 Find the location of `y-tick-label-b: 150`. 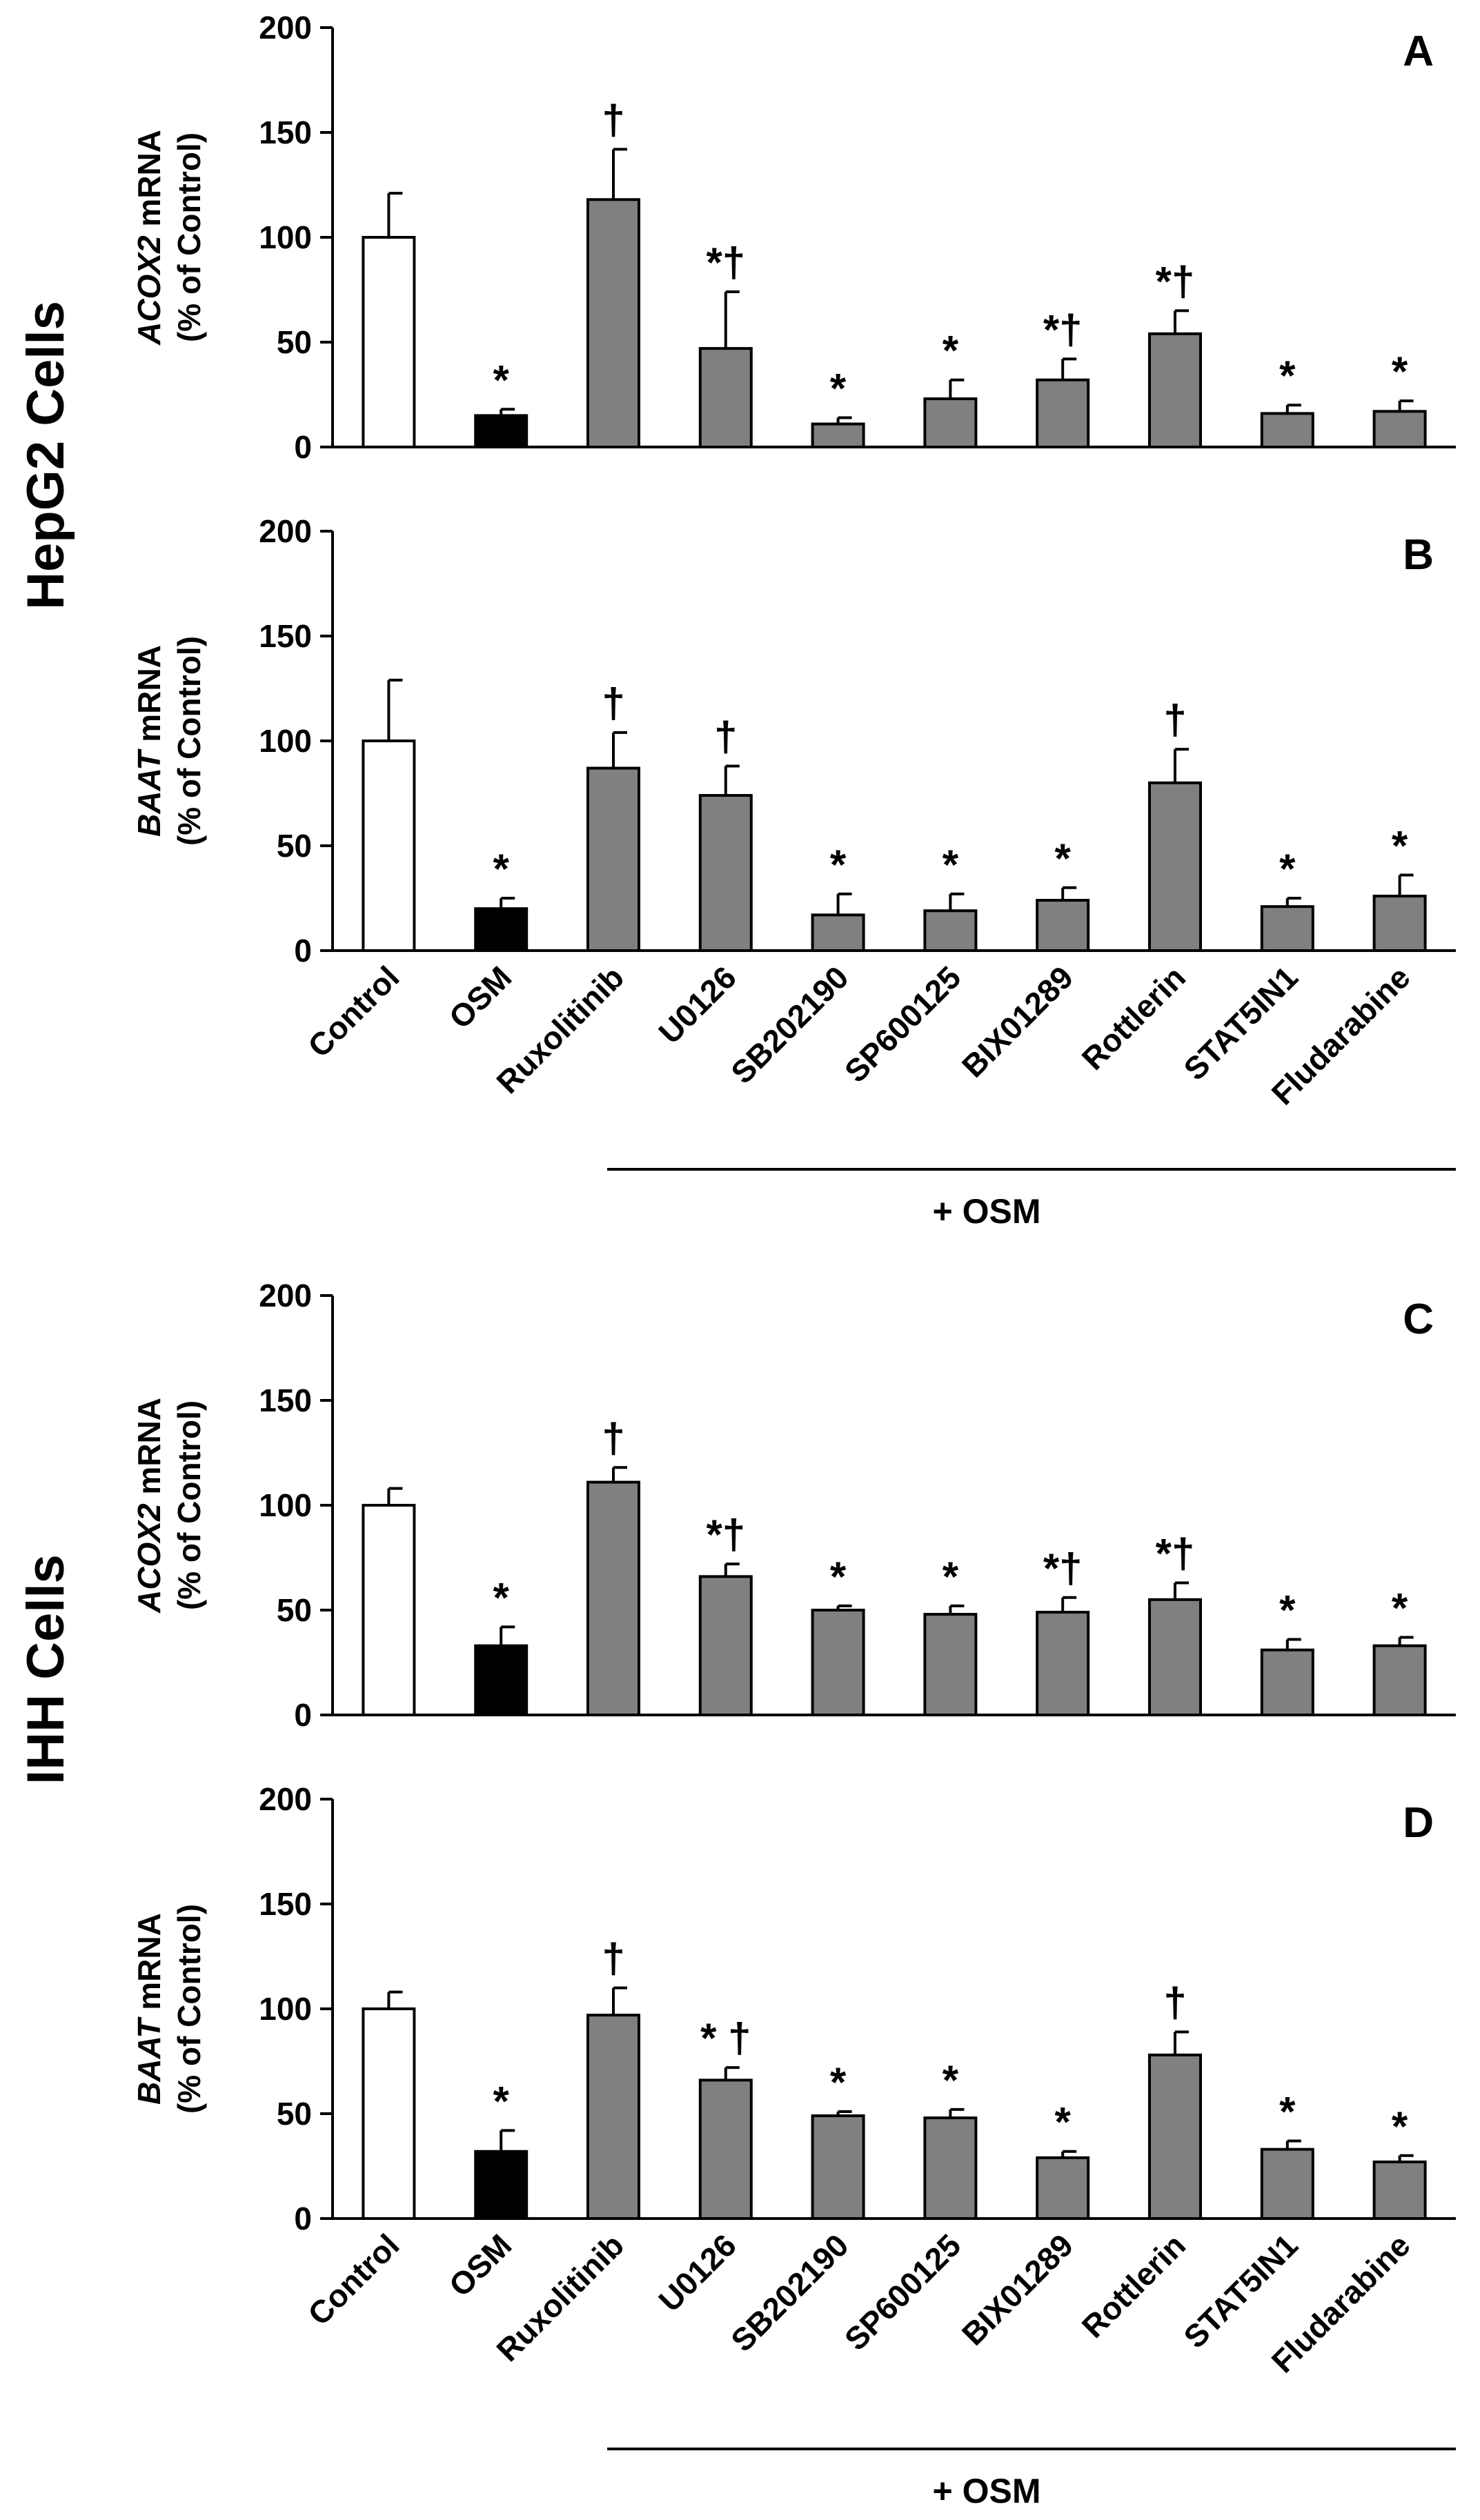

y-tick-label-b: 150 is located at coordinates (285, 636).